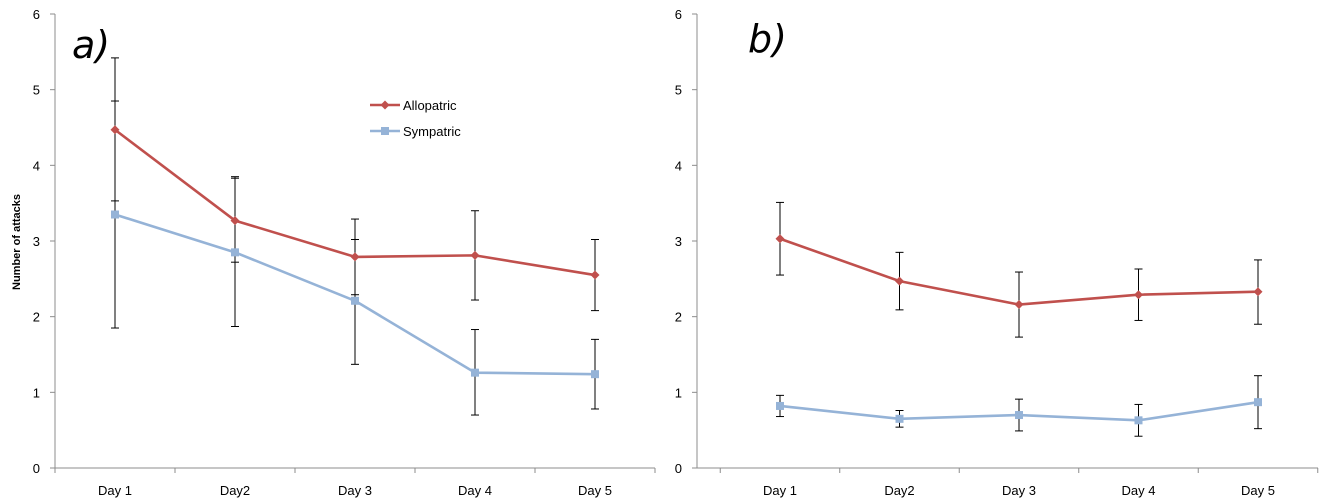 The image size is (1322, 502). What do you see at coordinates (767, 39) in the screenshot?
I see `panel-label: b)` at bounding box center [767, 39].